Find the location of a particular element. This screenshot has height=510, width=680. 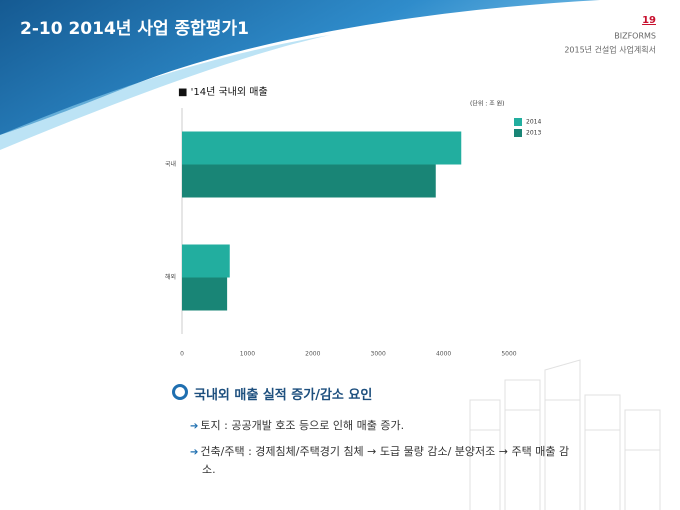

x-tick-label: 0 is located at coordinates (182, 354).